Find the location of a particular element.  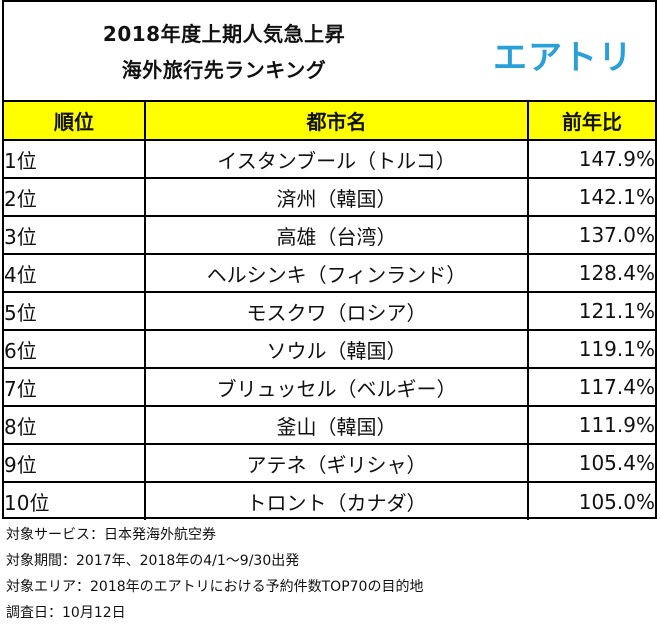

table-row: 5位 モスクワ（ロシア） 121.1% is located at coordinates (329, 311).